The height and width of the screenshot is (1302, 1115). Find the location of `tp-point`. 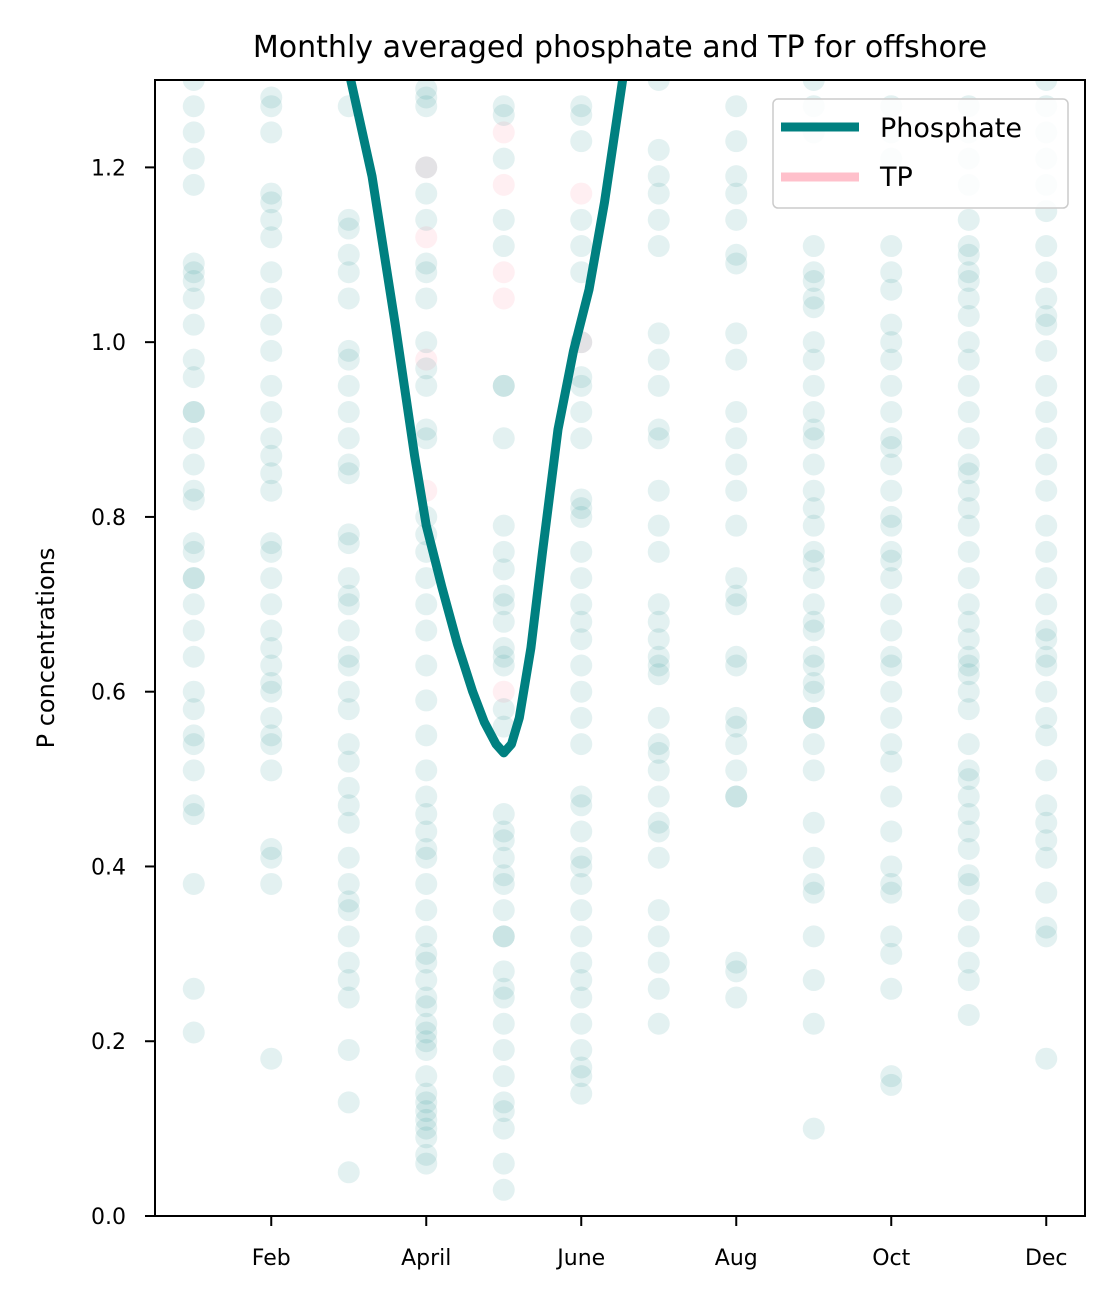

tp-point is located at coordinates (503, 132).